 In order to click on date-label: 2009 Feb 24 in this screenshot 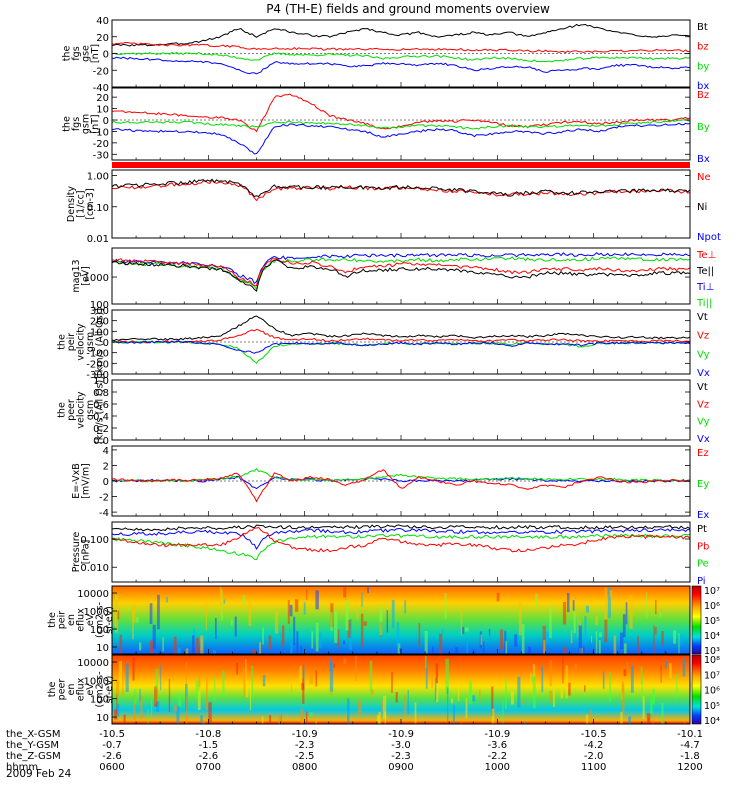, I will do `click(39, 774)`.